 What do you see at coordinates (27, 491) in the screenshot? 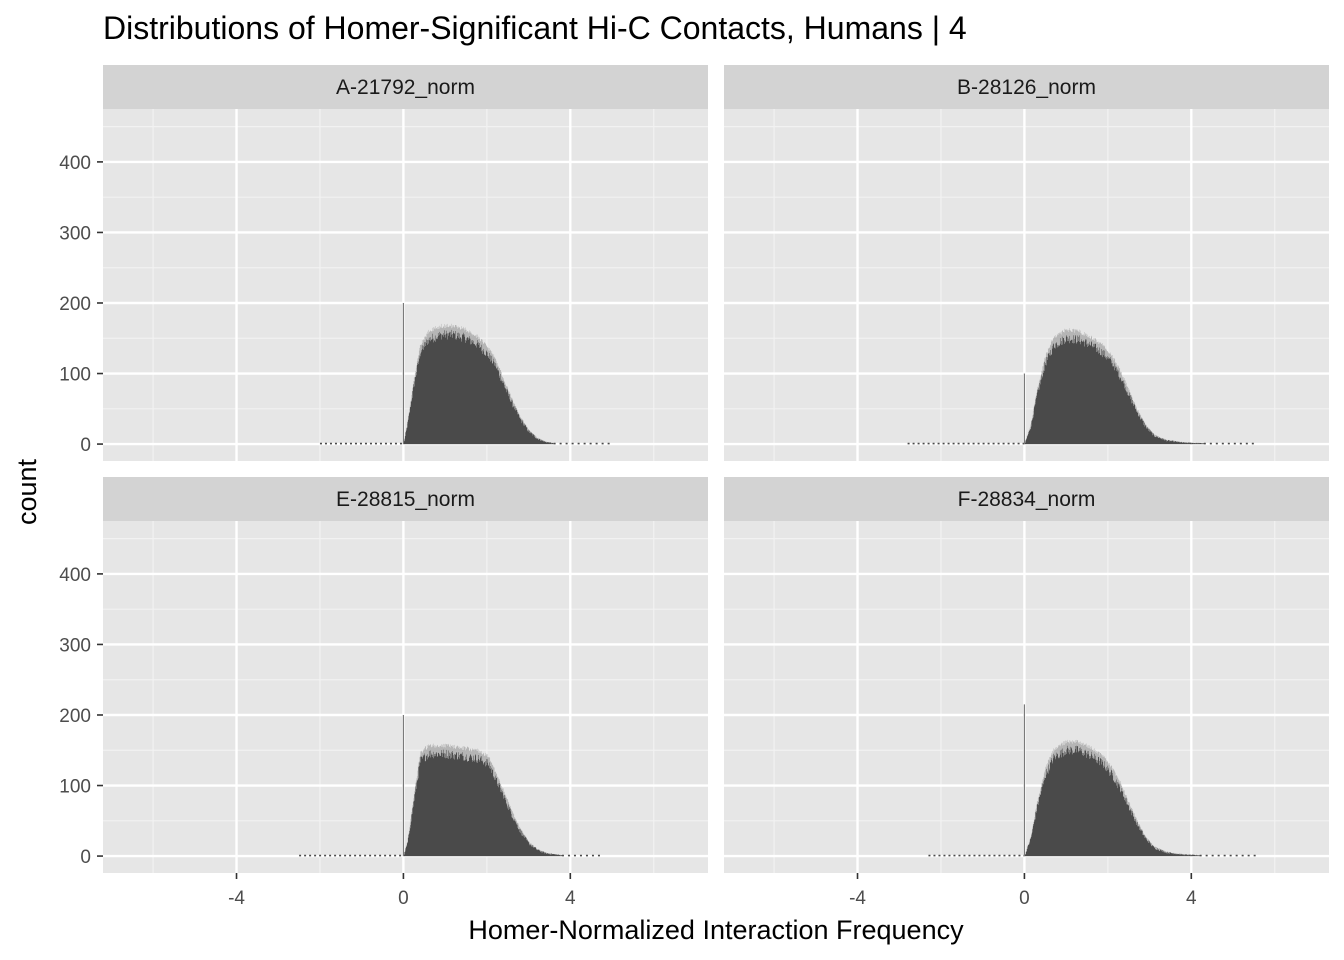
I see `y-axis-title: count` at bounding box center [27, 491].